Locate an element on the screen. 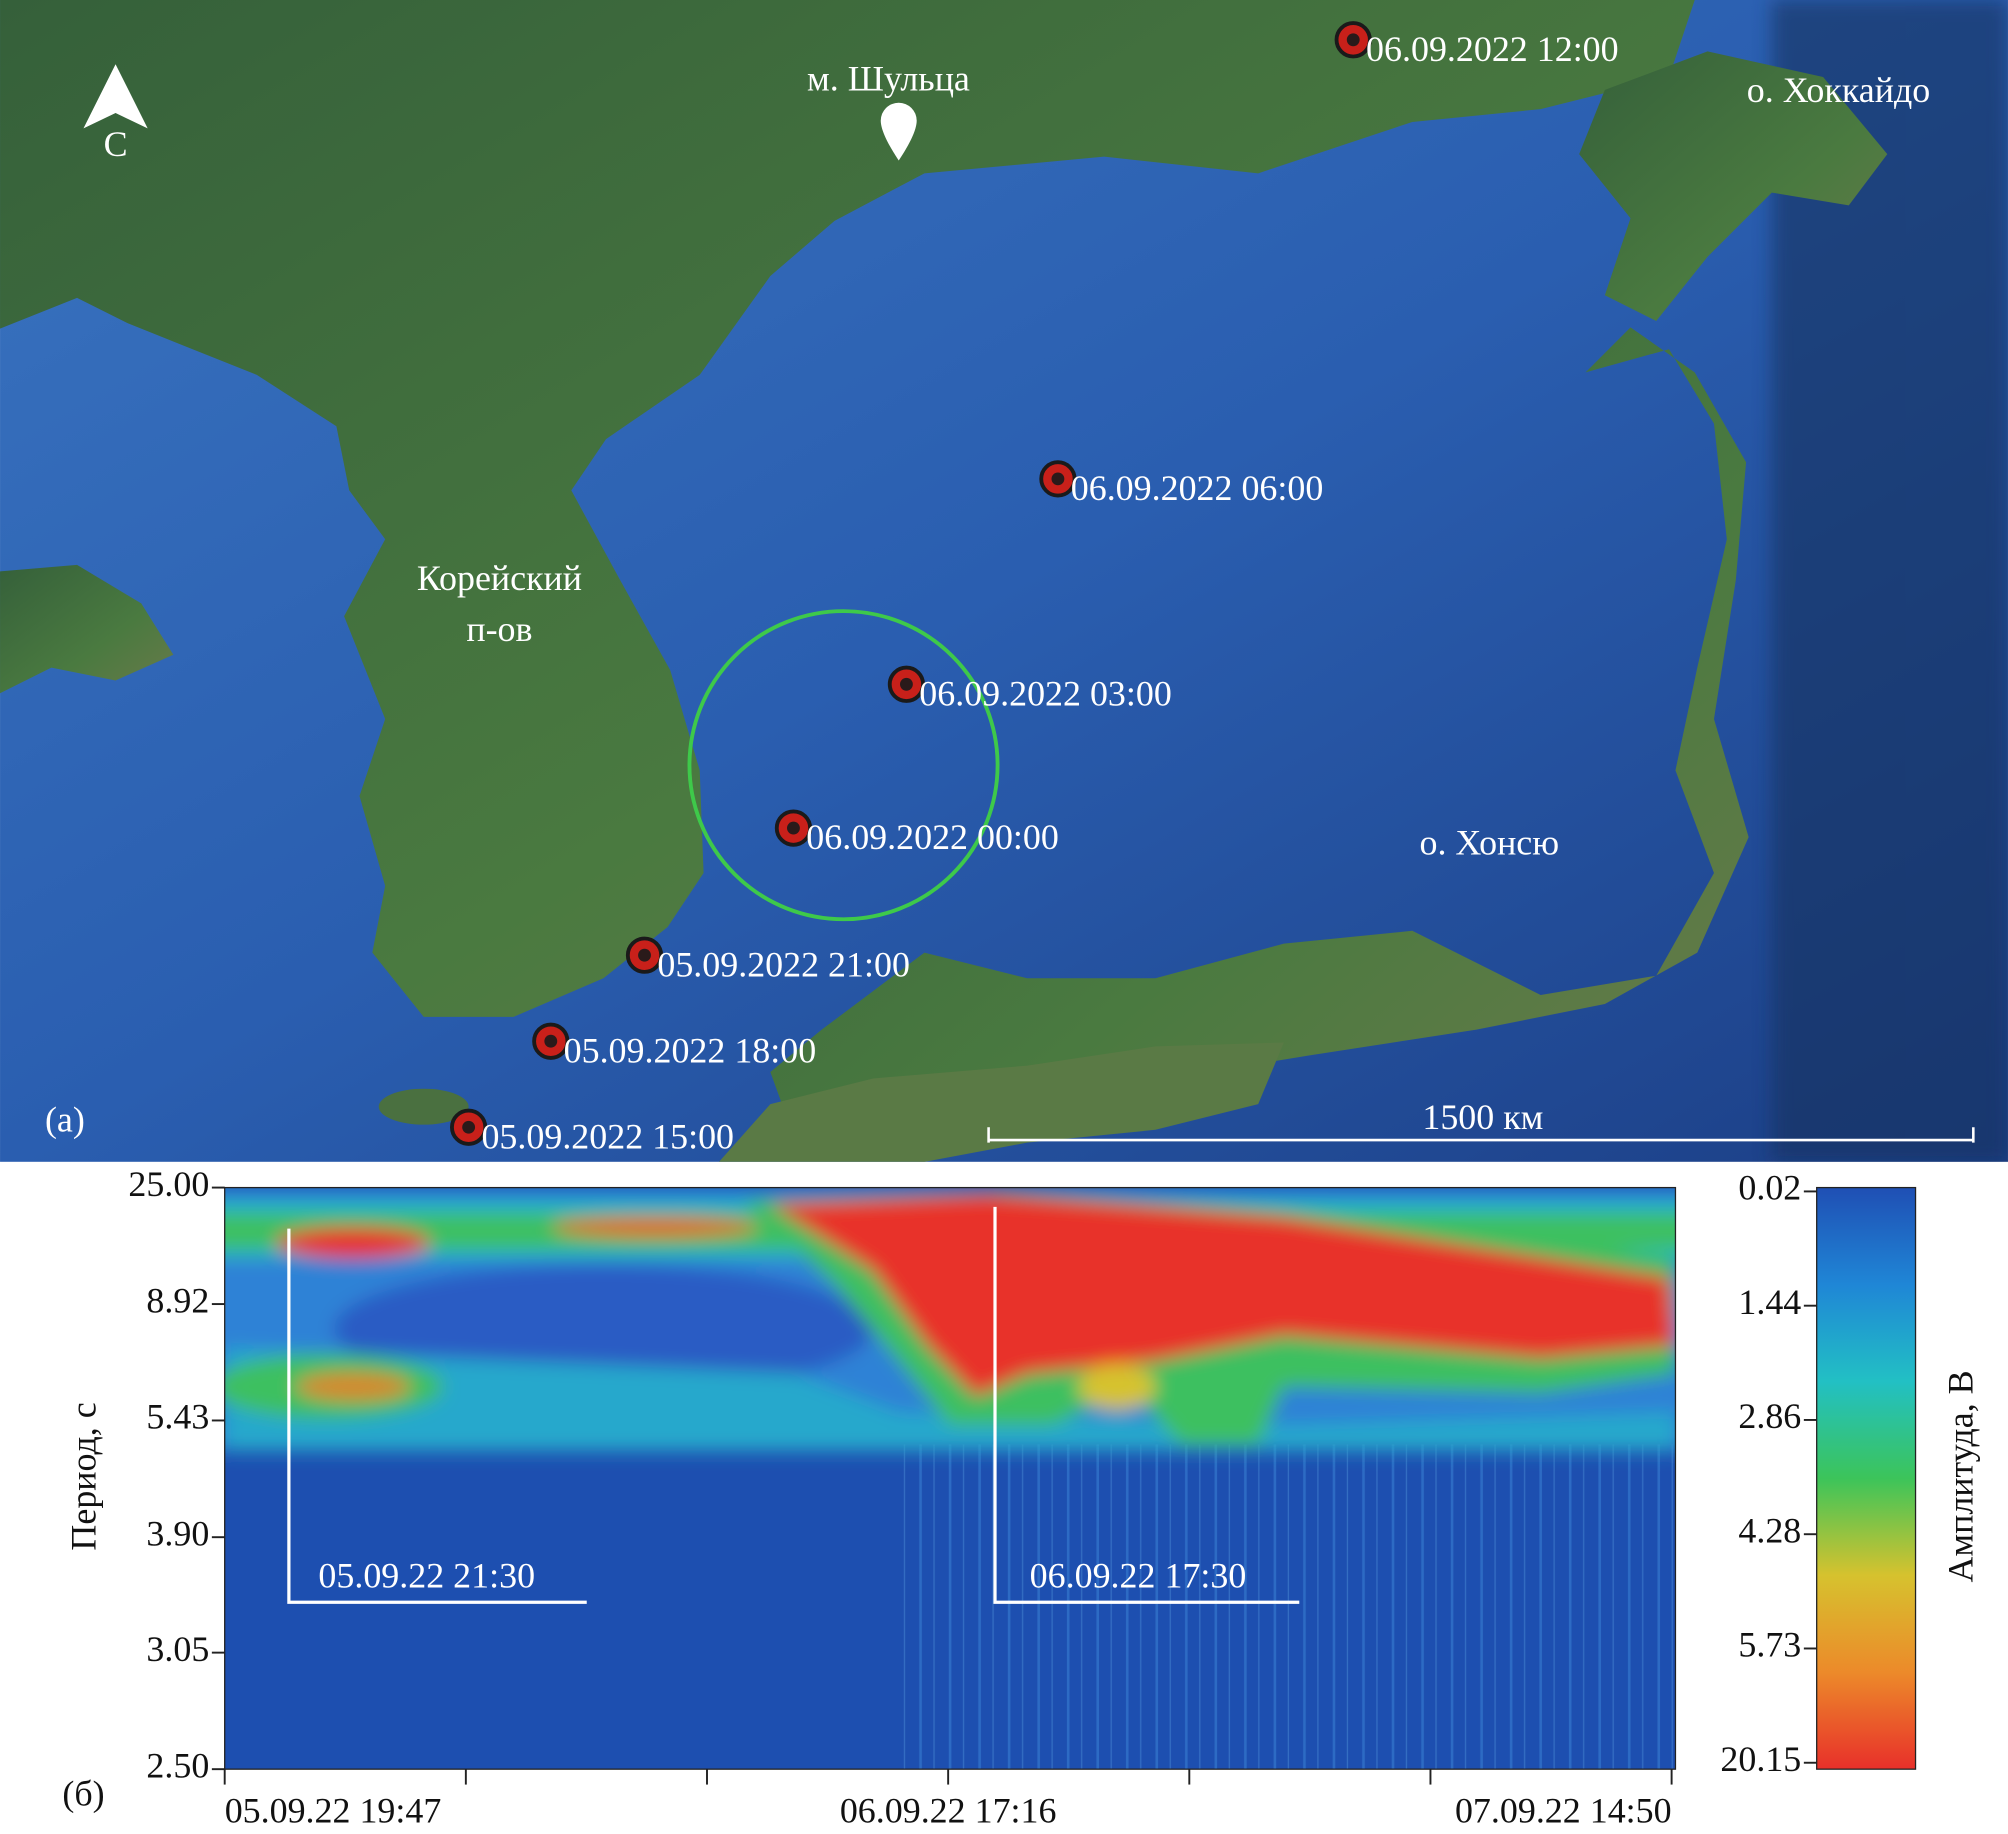 The image size is (2008, 1834). y-tick-label: 3.90 is located at coordinates (177, 1533).